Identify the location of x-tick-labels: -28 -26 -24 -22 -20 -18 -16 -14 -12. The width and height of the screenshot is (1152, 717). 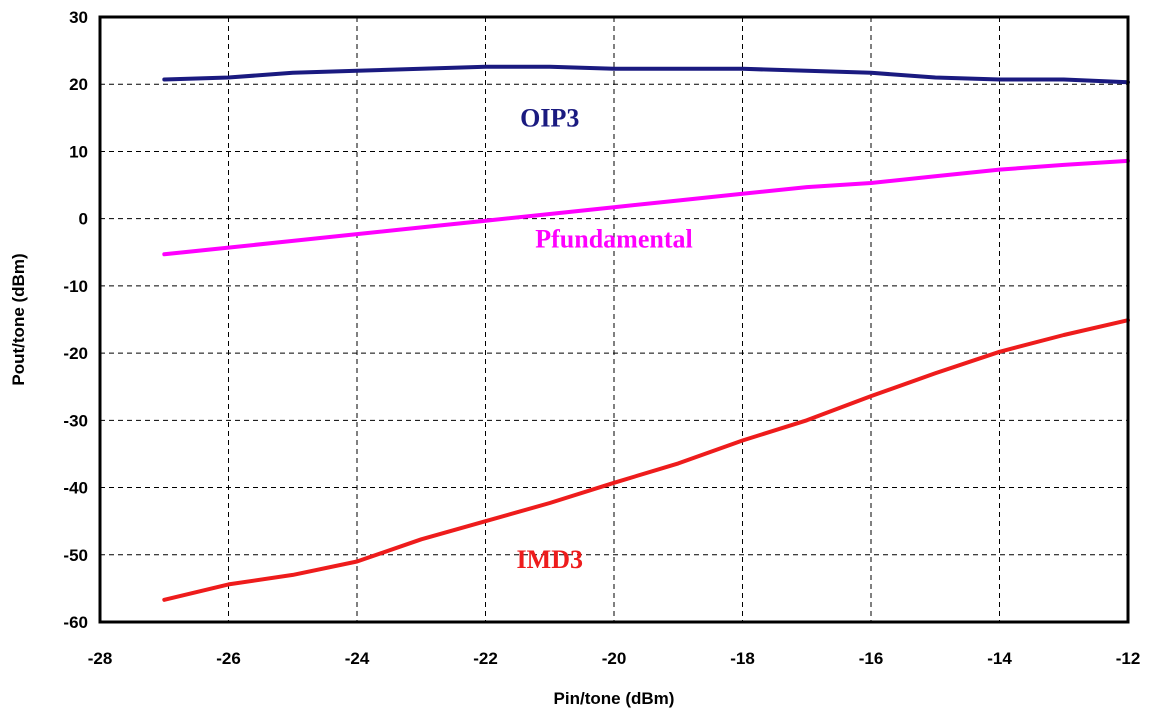
(614, 658).